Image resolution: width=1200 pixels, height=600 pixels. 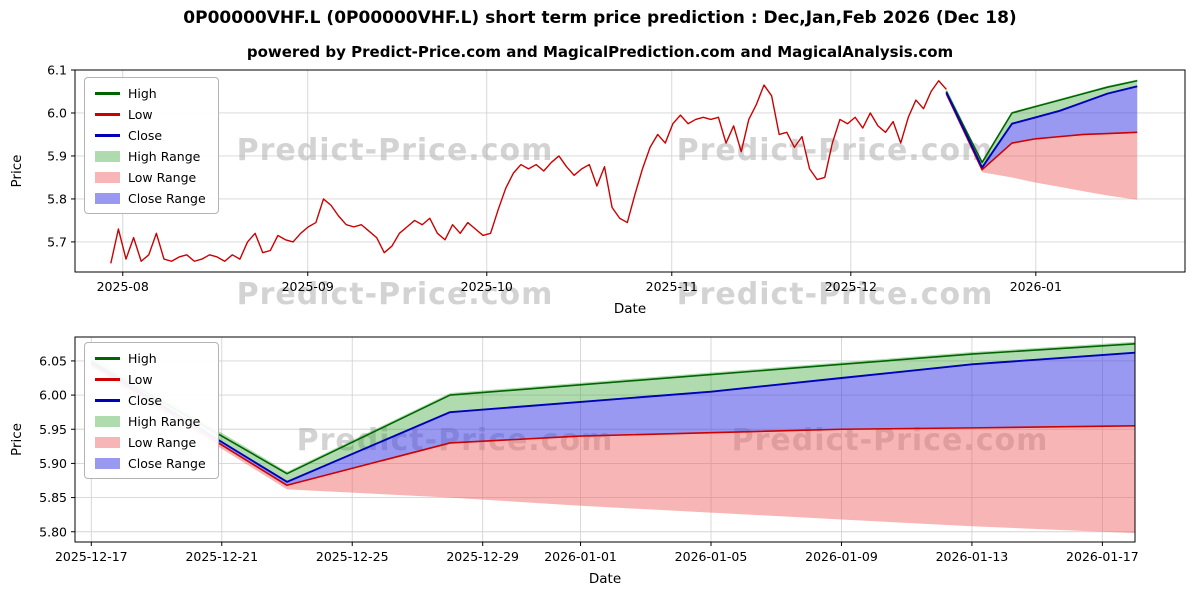 I want to click on x-tick-label: 2025-12, so click(x=851, y=286).